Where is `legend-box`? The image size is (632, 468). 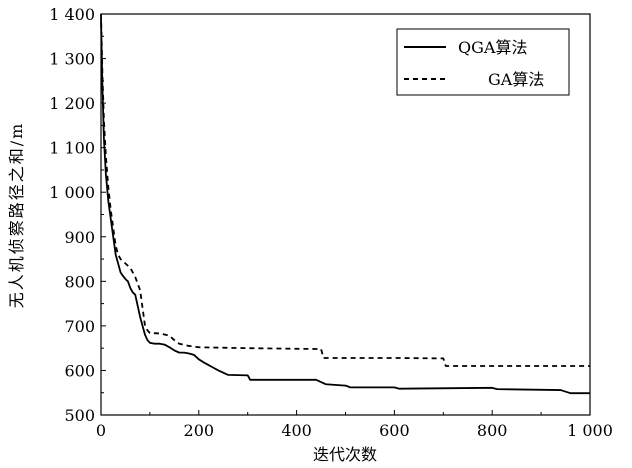
legend-box is located at coordinates (483, 62).